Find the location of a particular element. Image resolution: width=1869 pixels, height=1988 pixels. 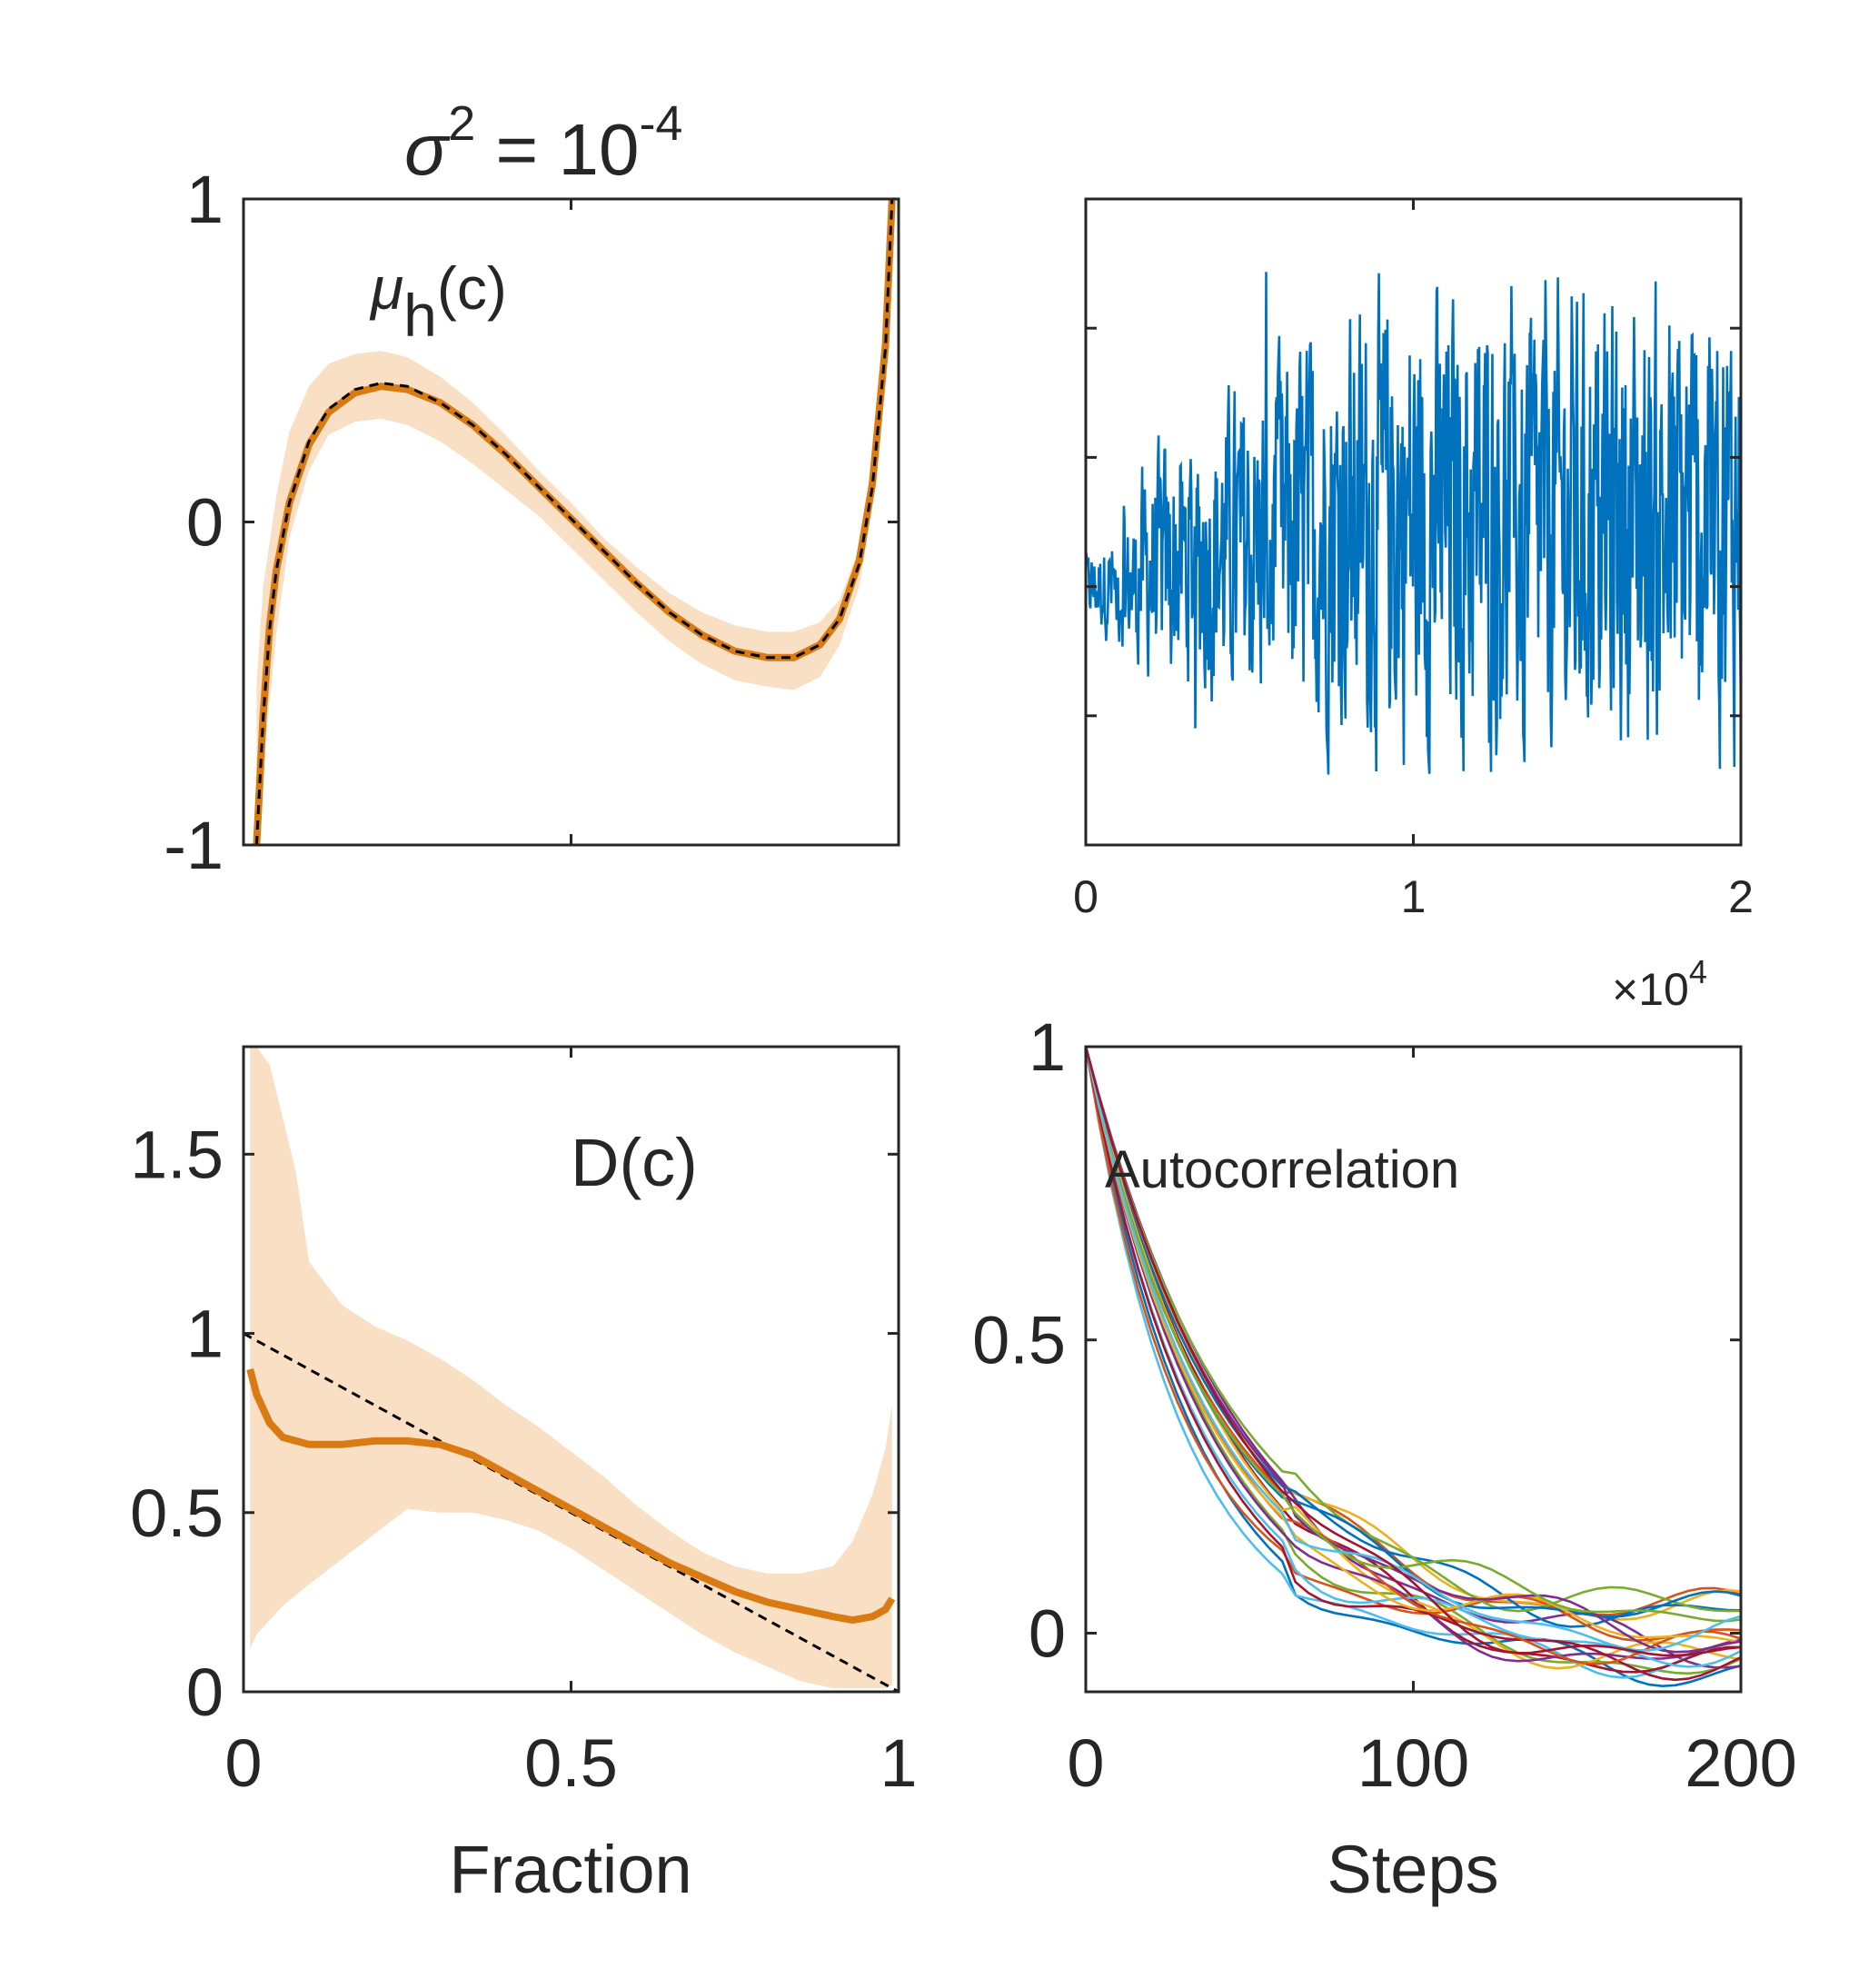

drift-true-line is located at coordinates (574, 522).